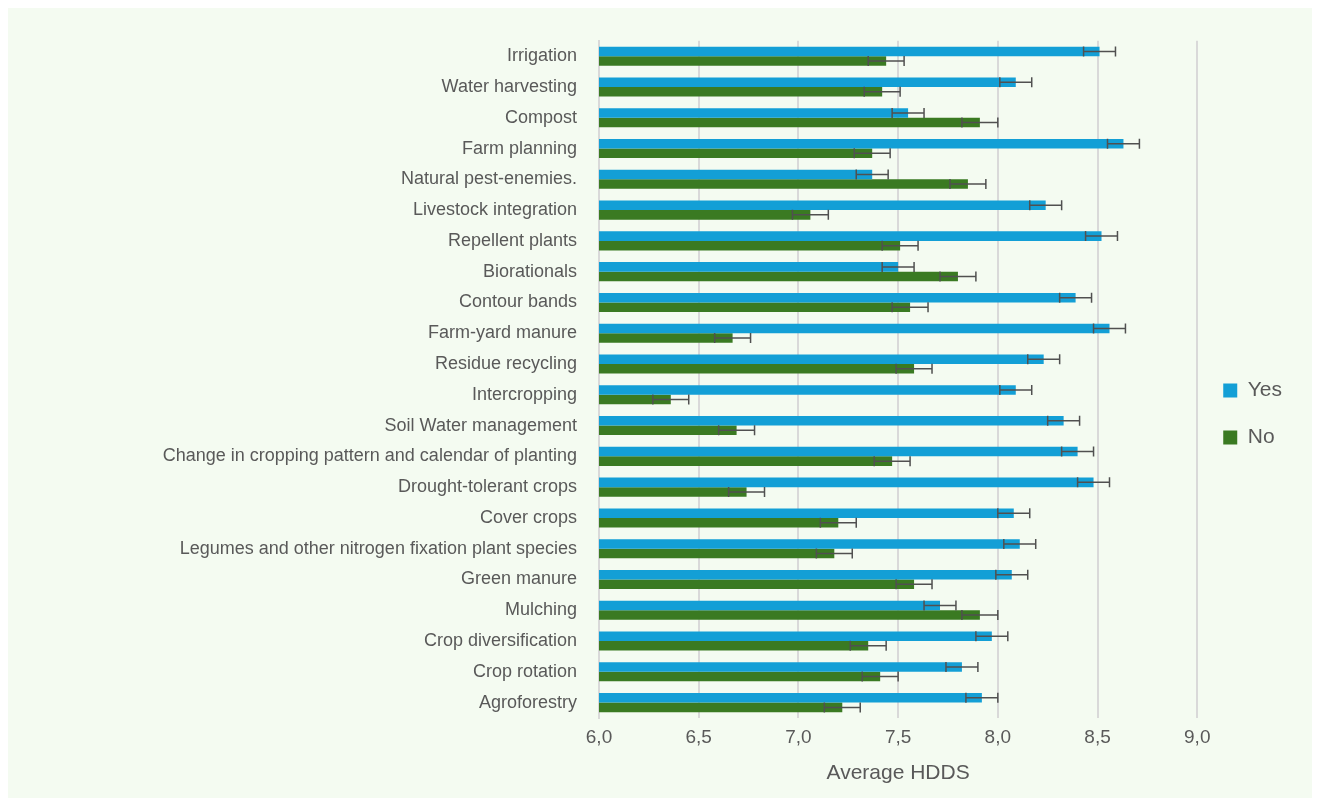 This screenshot has width=1320, height=806. I want to click on y-tick-label: Biorationals, so click(529, 270).